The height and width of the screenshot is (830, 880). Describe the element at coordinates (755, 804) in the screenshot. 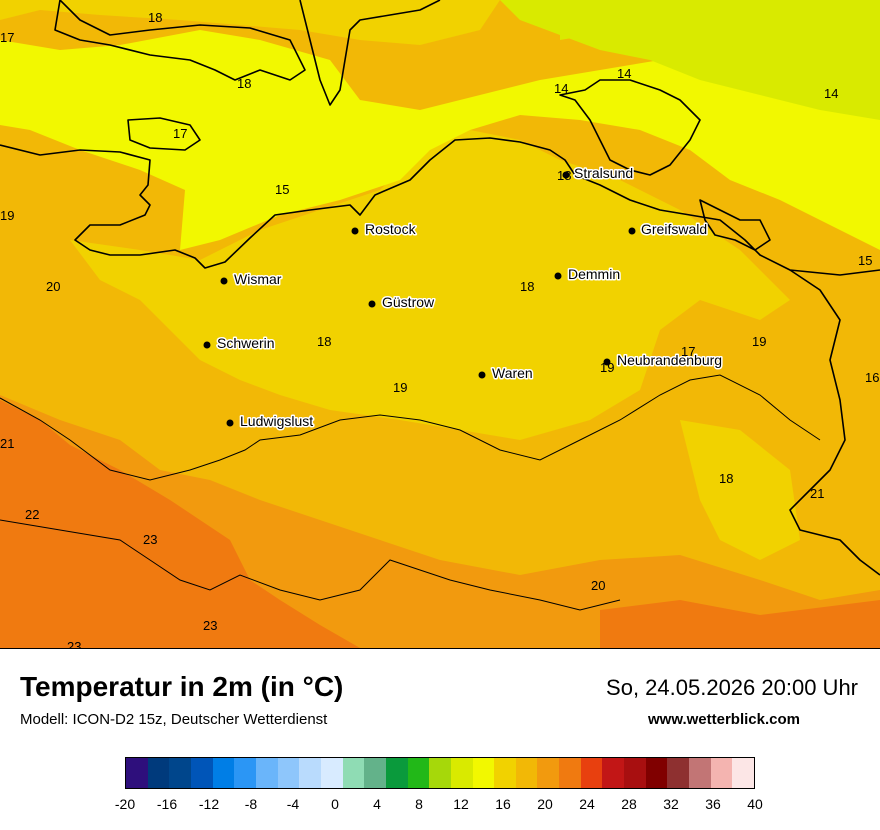

I see `colorbar-tick-label: 40` at that location.